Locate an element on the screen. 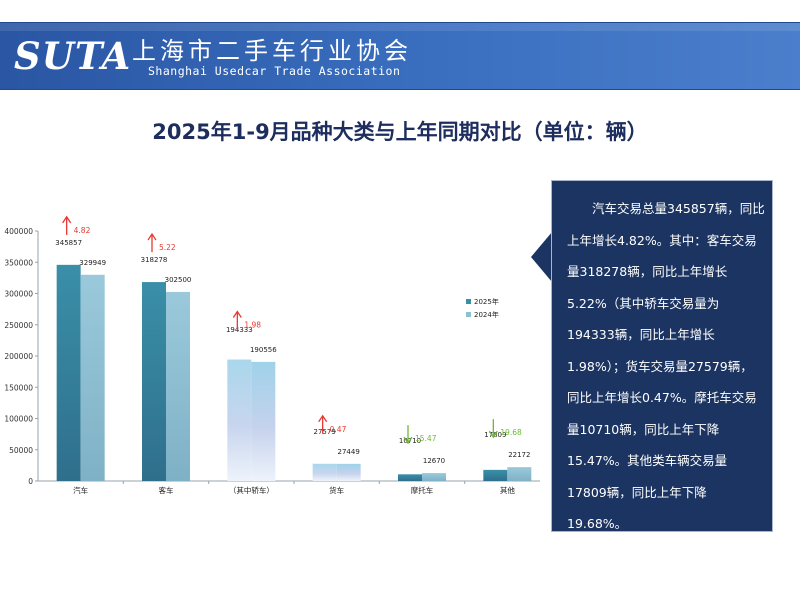 The height and width of the screenshot is (600, 800). data-label: 302500 is located at coordinates (178, 280).